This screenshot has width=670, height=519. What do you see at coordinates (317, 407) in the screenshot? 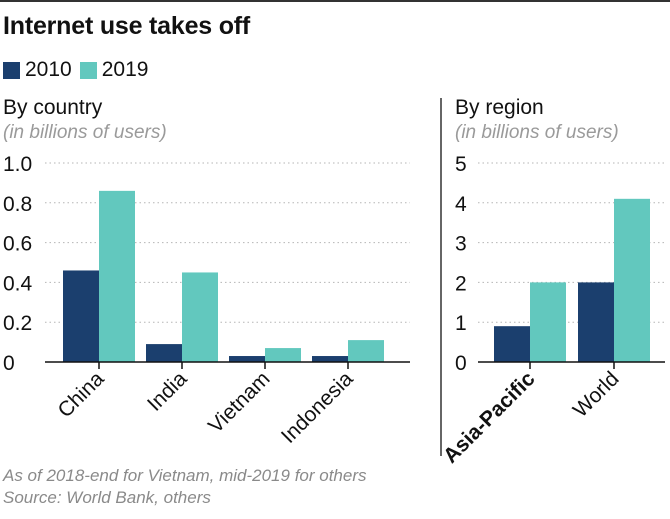
I see `country-category-label: Indonesia` at bounding box center [317, 407].